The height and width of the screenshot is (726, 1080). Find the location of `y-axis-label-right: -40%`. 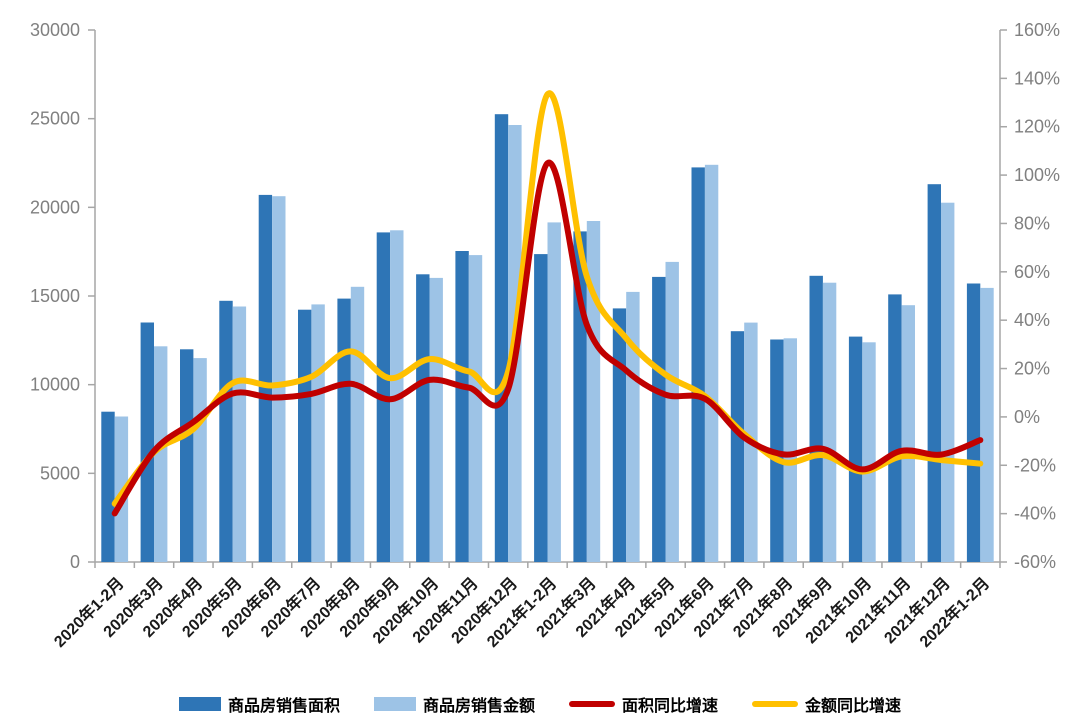

y-axis-label-right: -40% is located at coordinates (1035, 514).